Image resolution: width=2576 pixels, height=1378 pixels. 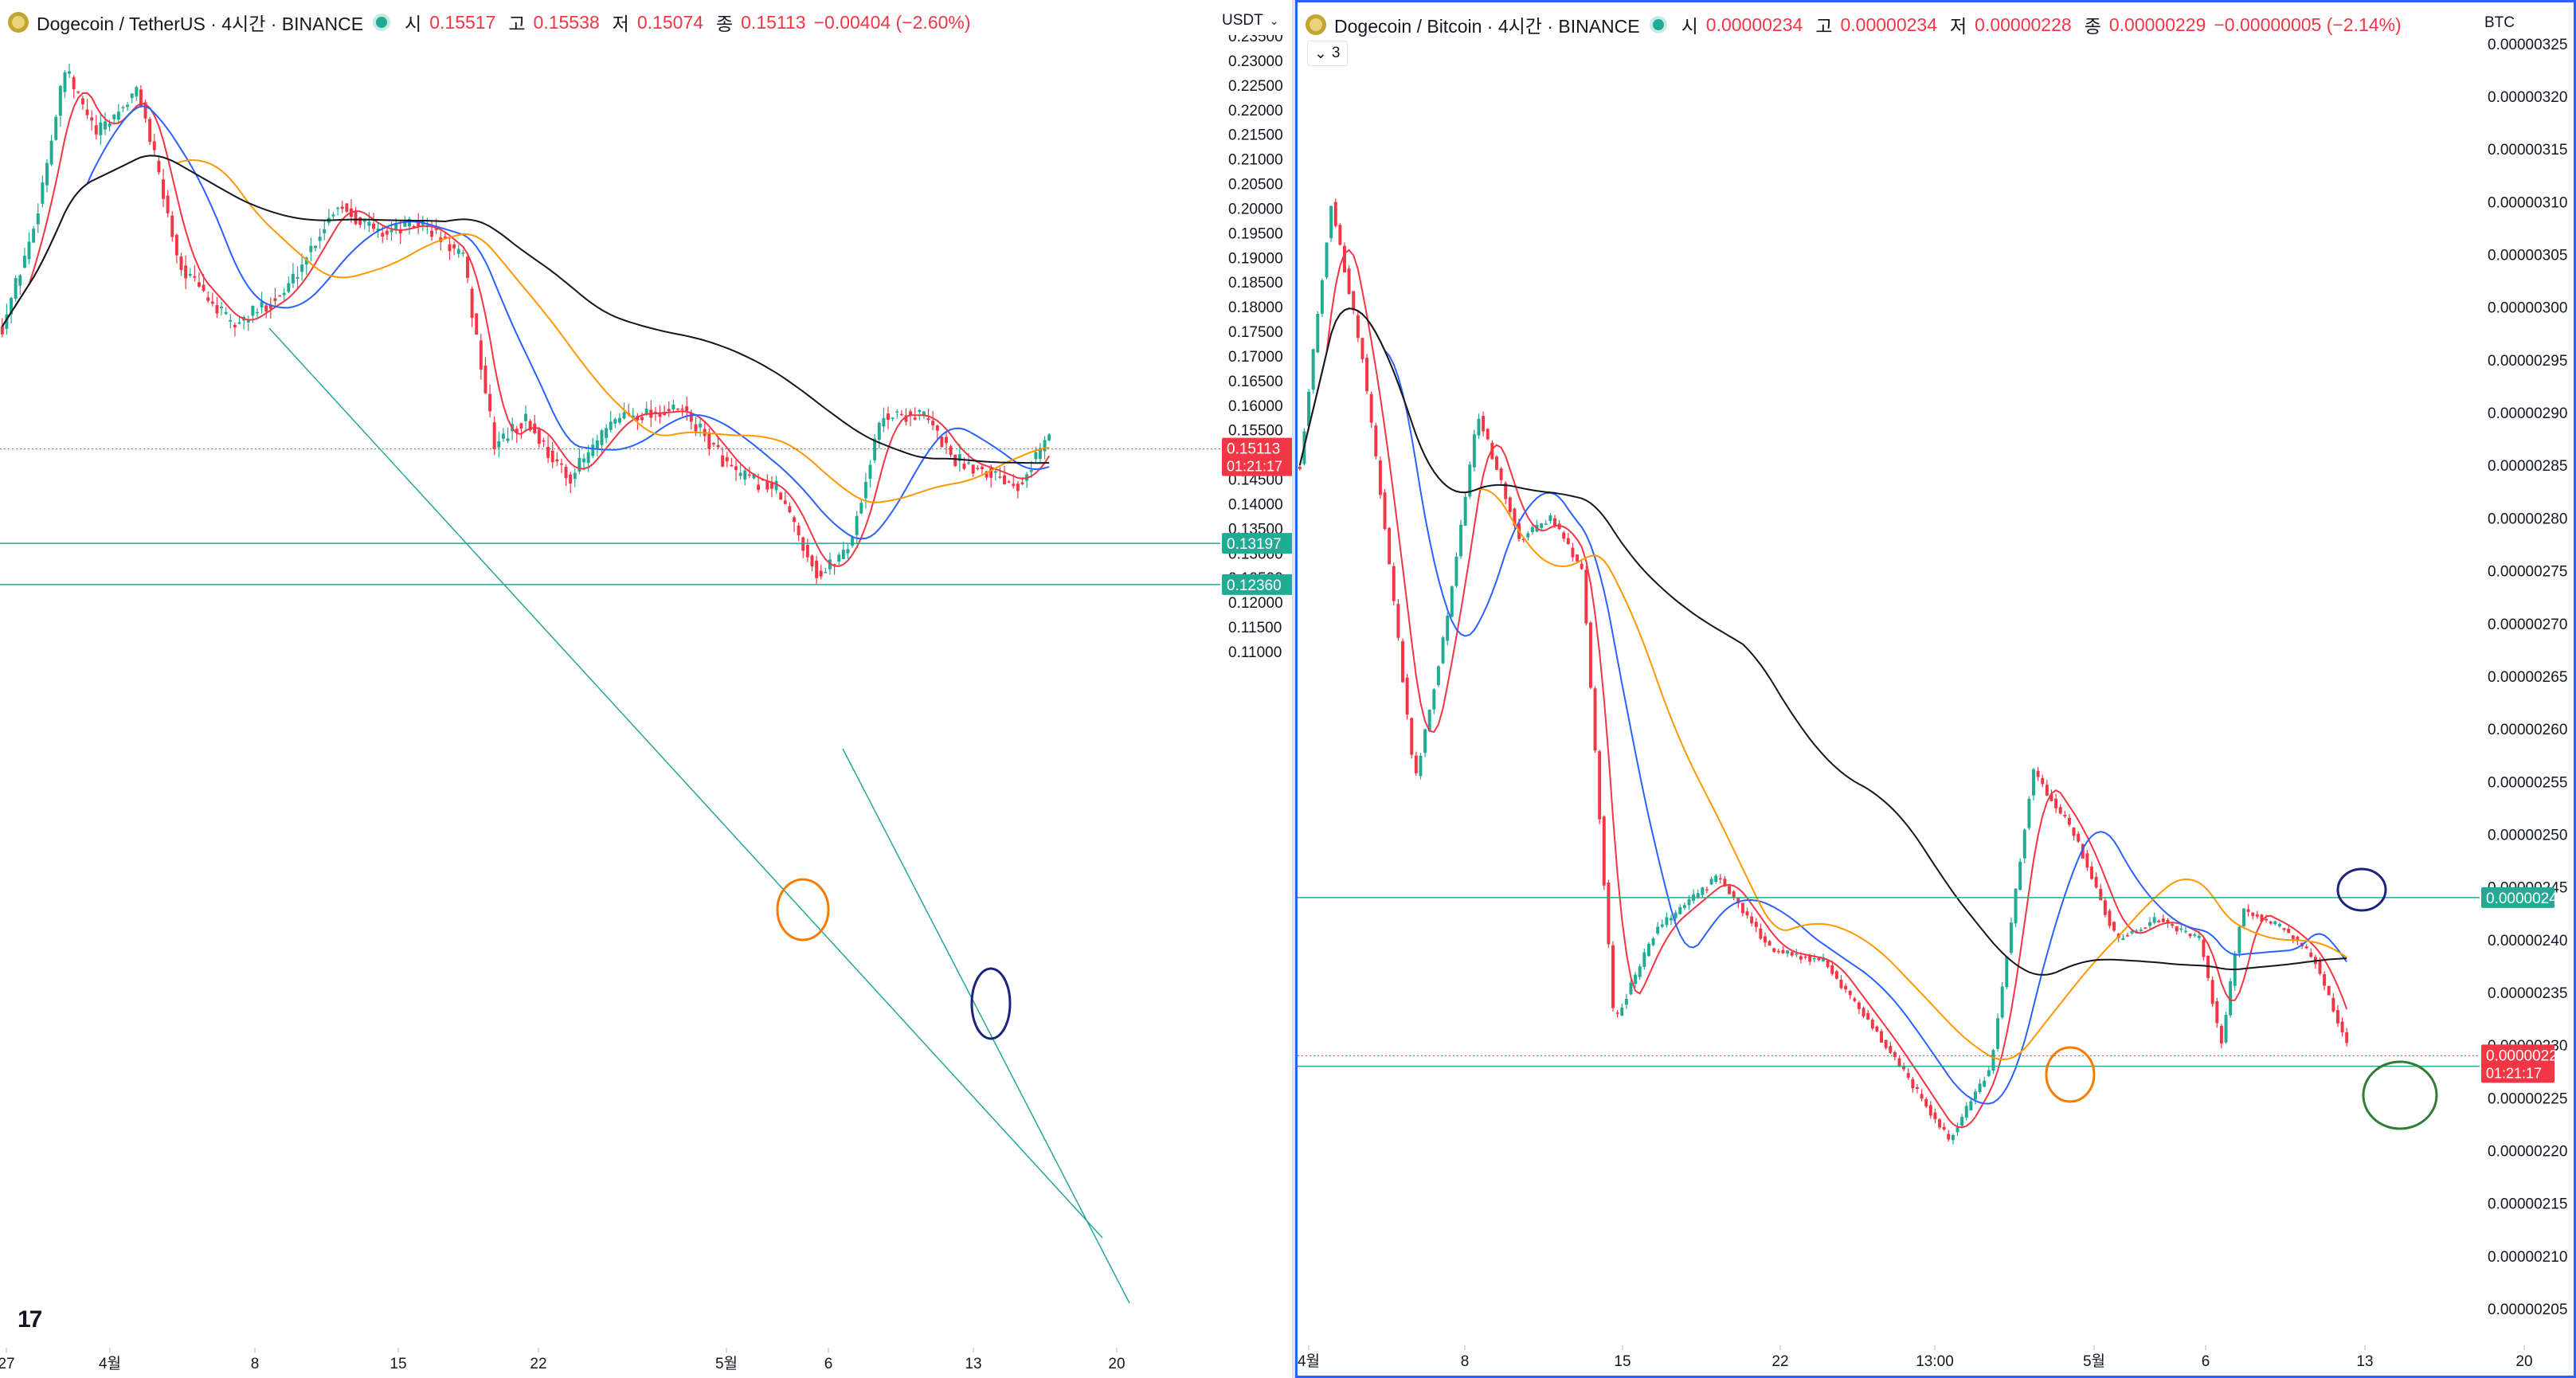 What do you see at coordinates (892, 22) in the screenshot?
I see `change-value: −0.00404 (−2.60%)` at bounding box center [892, 22].